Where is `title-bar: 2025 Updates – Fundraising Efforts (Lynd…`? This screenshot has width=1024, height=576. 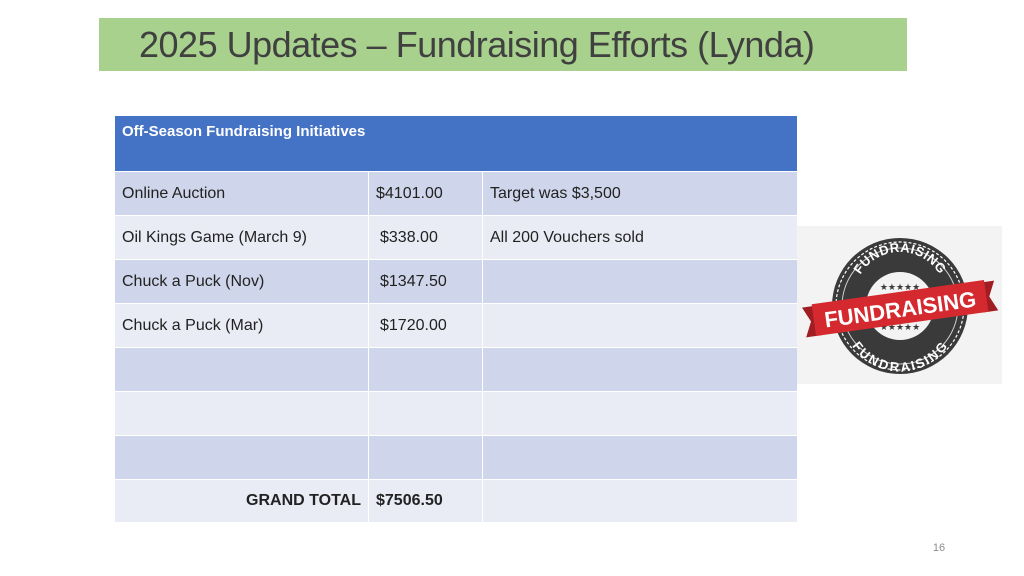
title-bar: 2025 Updates – Fundraising Efforts (Lynd… is located at coordinates (503, 44).